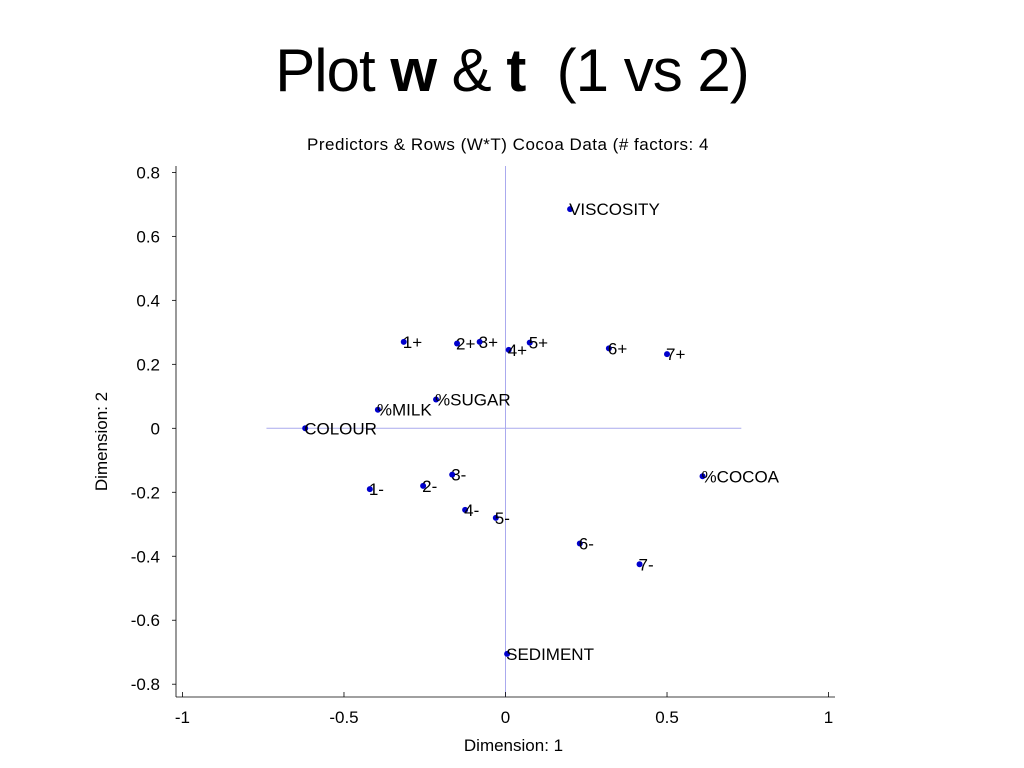 The width and height of the screenshot is (1024, 768). I want to click on y-tick-label: 0.2, so click(148, 364).